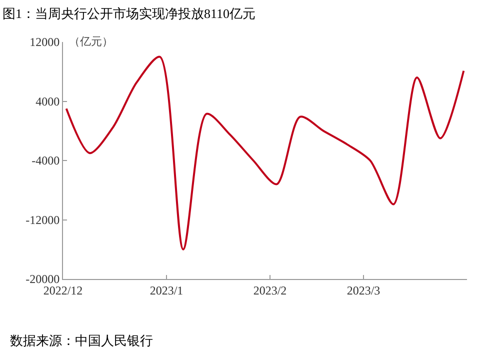  Describe the element at coordinates (43, 219) in the screenshot. I see `y-tick-label: -12000` at that location.